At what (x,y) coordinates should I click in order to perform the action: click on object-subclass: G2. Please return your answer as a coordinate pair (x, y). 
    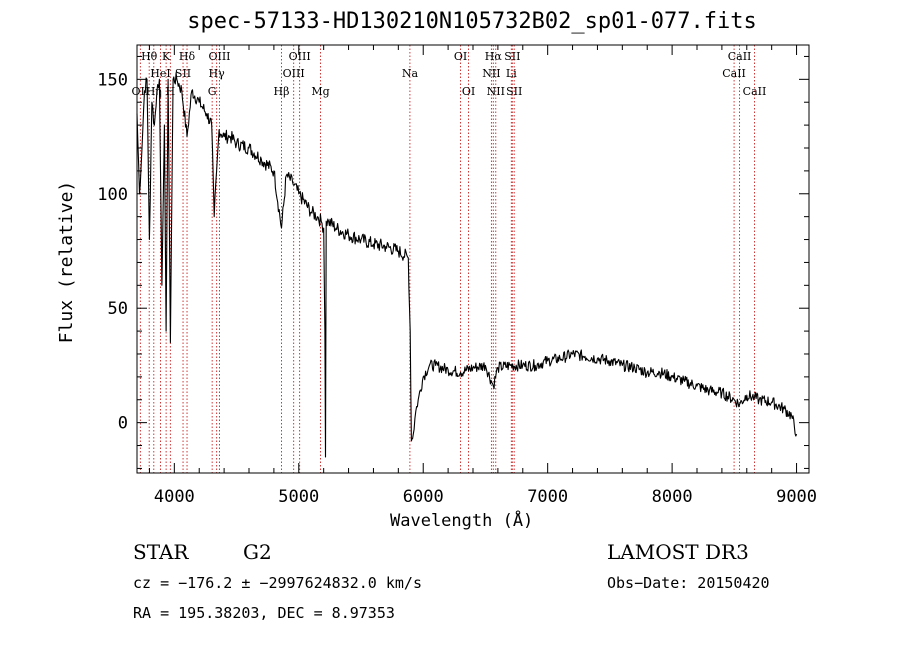
    Looking at the image, I should click on (257, 552).